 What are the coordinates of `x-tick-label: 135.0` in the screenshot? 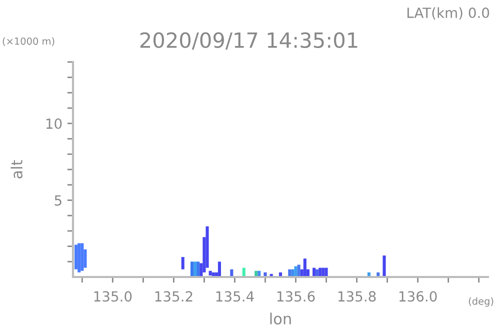 It's located at (113, 296).